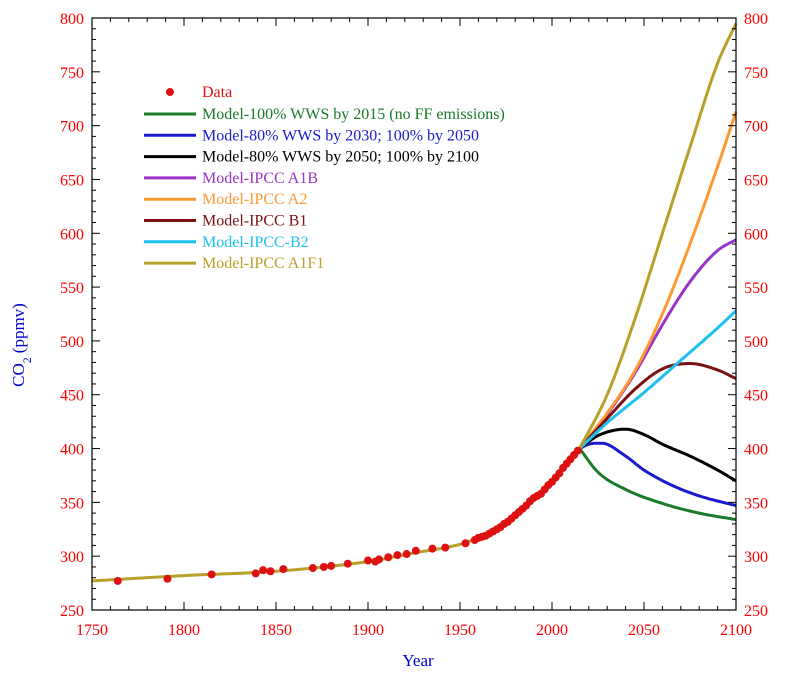 This screenshot has width=786, height=675. What do you see at coordinates (460, 630) in the screenshot?
I see `x-tick-label: 1950` at bounding box center [460, 630].